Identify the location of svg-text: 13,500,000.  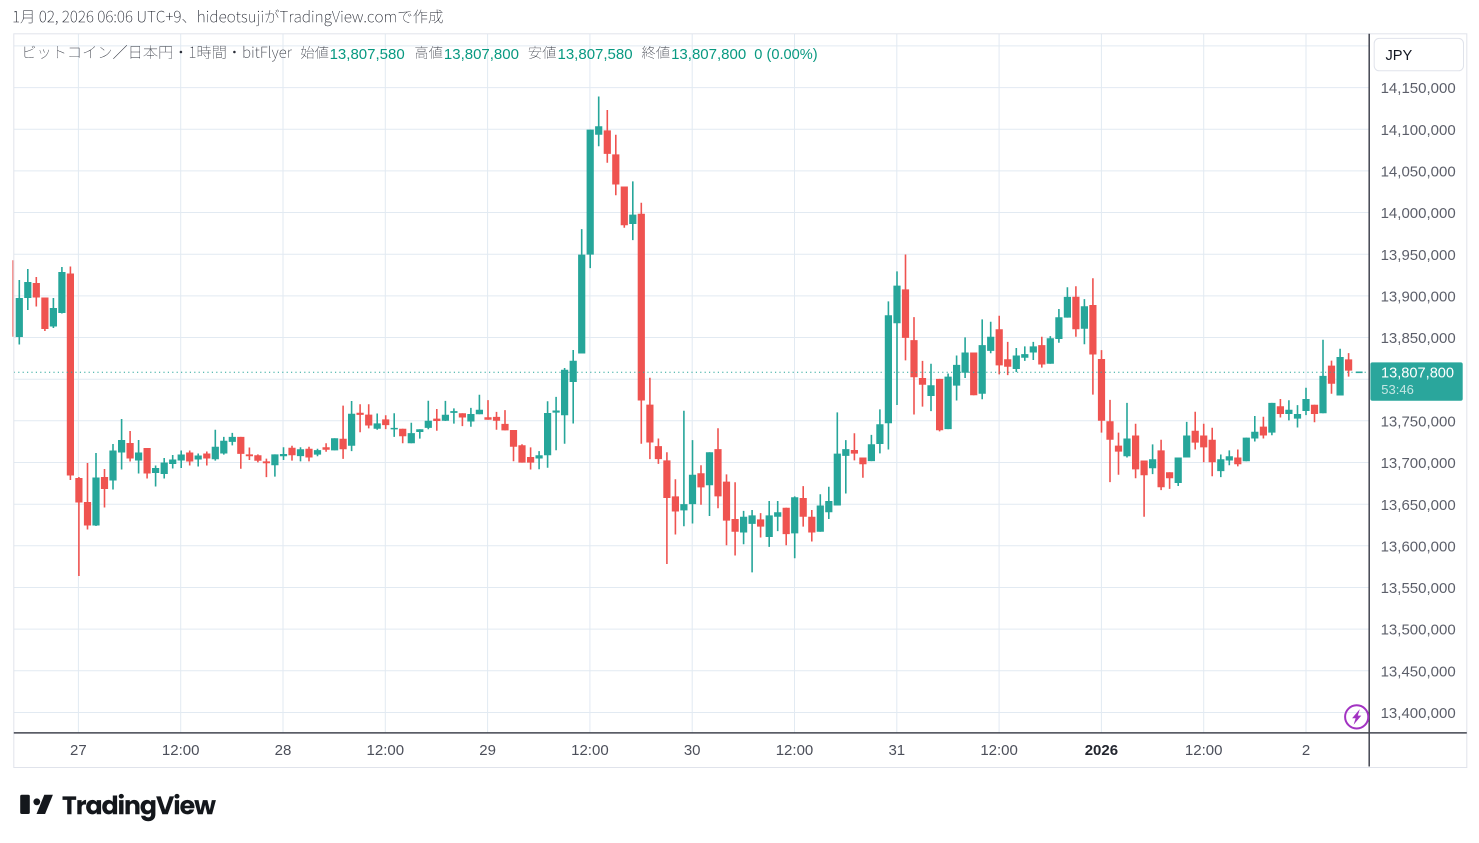
(1418, 630).